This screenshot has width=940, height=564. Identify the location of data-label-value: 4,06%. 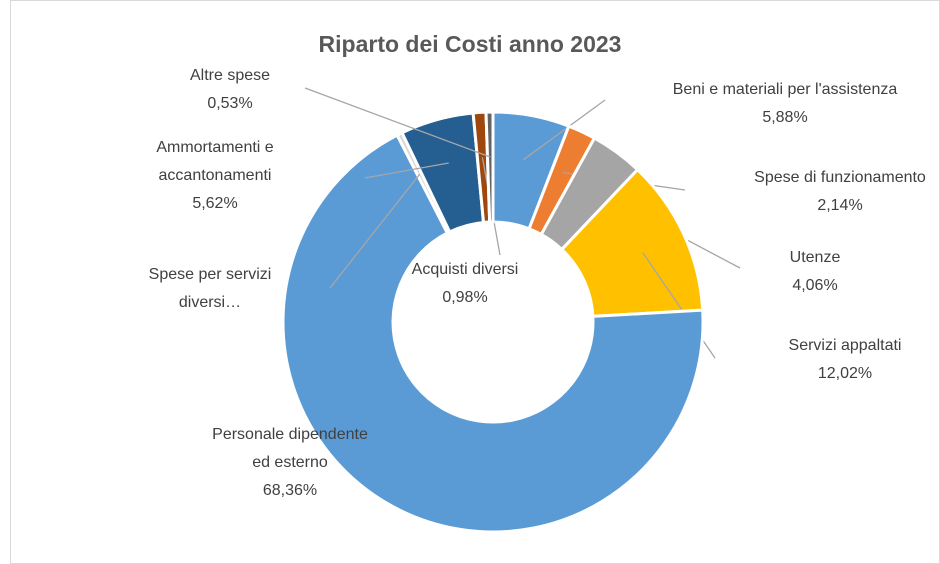
(814, 285).